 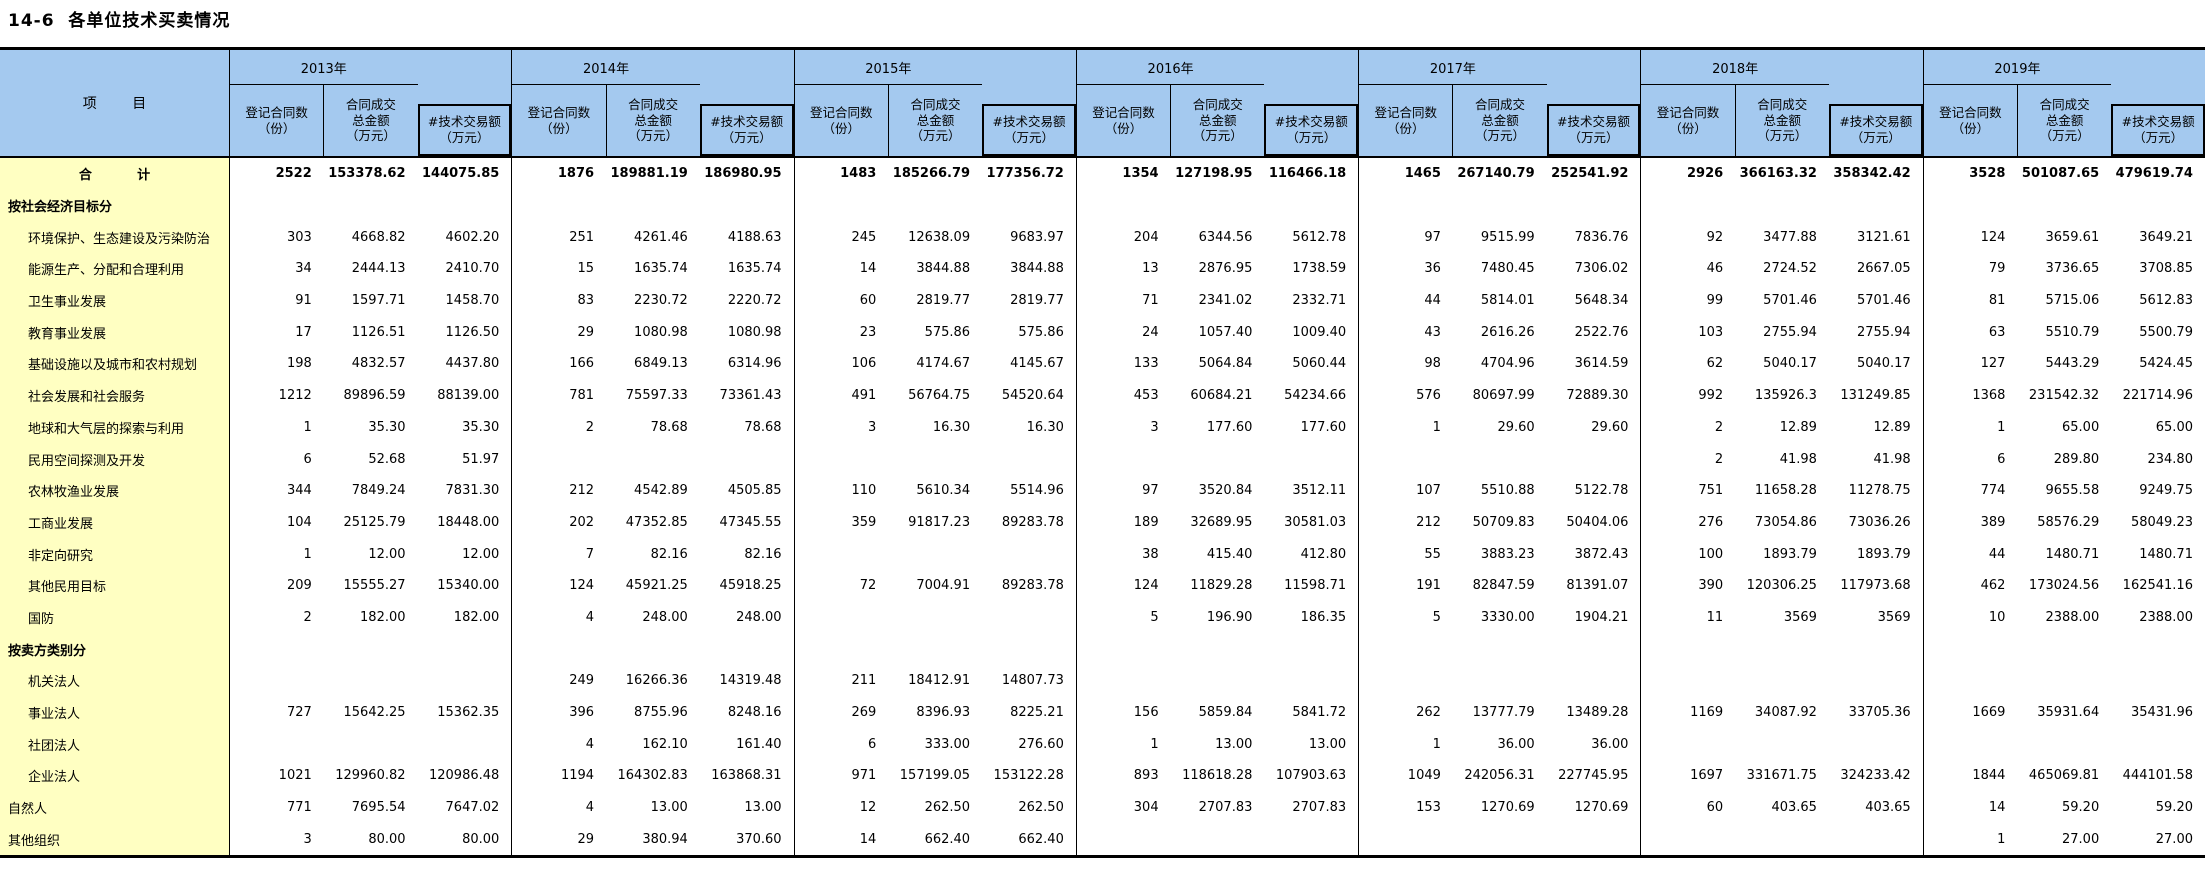 What do you see at coordinates (1715, 301) in the screenshot?
I see `value-cell: 99` at bounding box center [1715, 301].